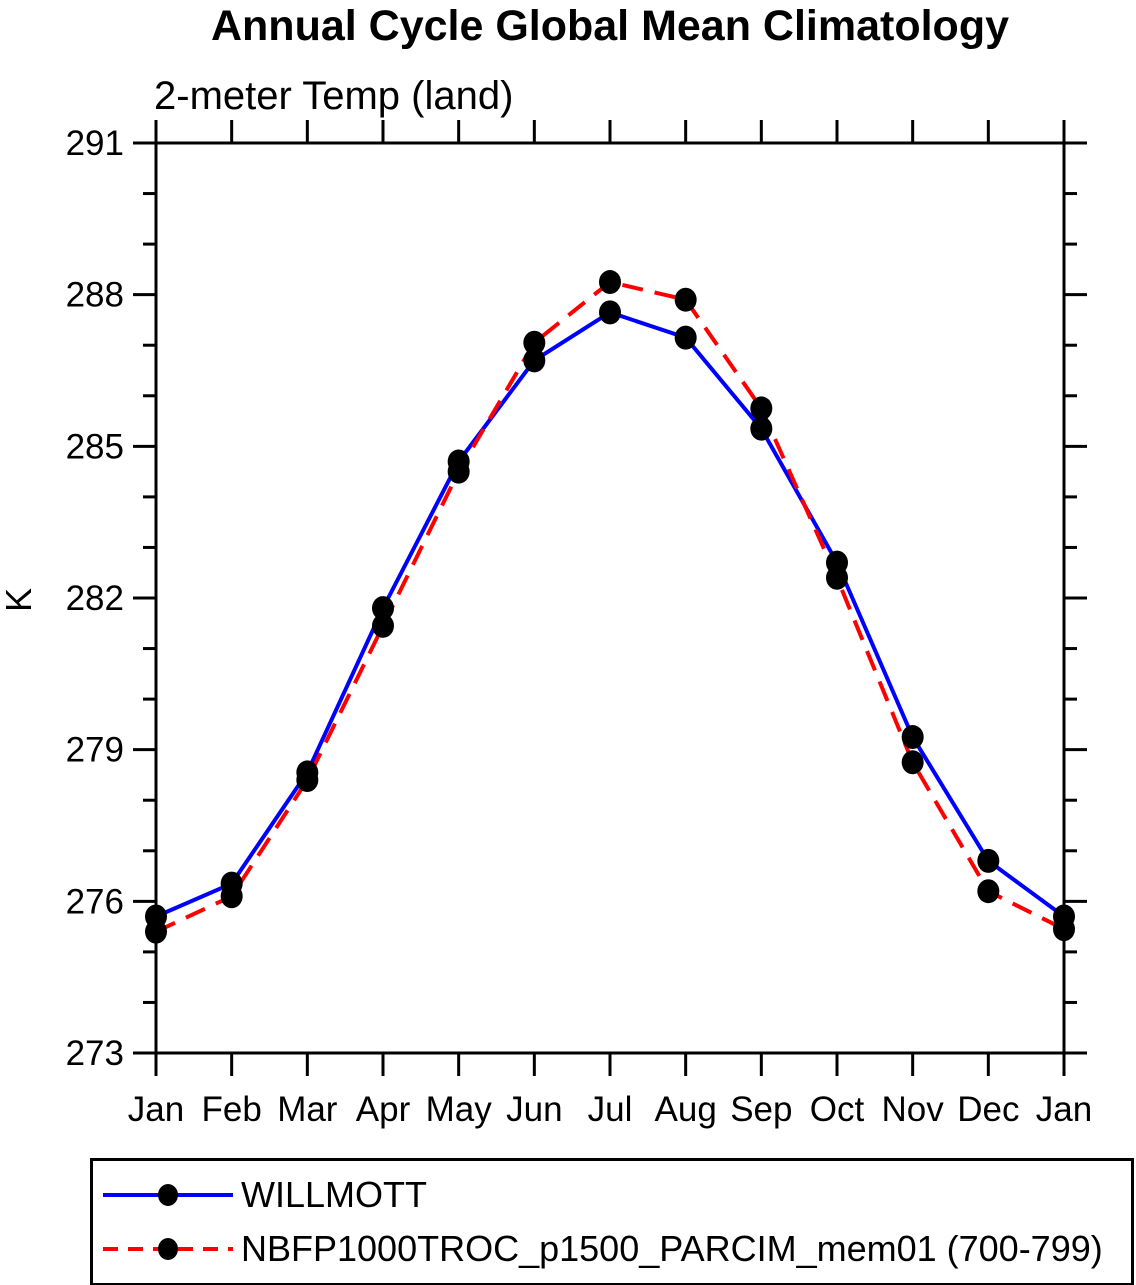 The width and height of the screenshot is (1136, 1285). What do you see at coordinates (232, 1109) in the screenshot?
I see `x-tick-label: Feb` at bounding box center [232, 1109].